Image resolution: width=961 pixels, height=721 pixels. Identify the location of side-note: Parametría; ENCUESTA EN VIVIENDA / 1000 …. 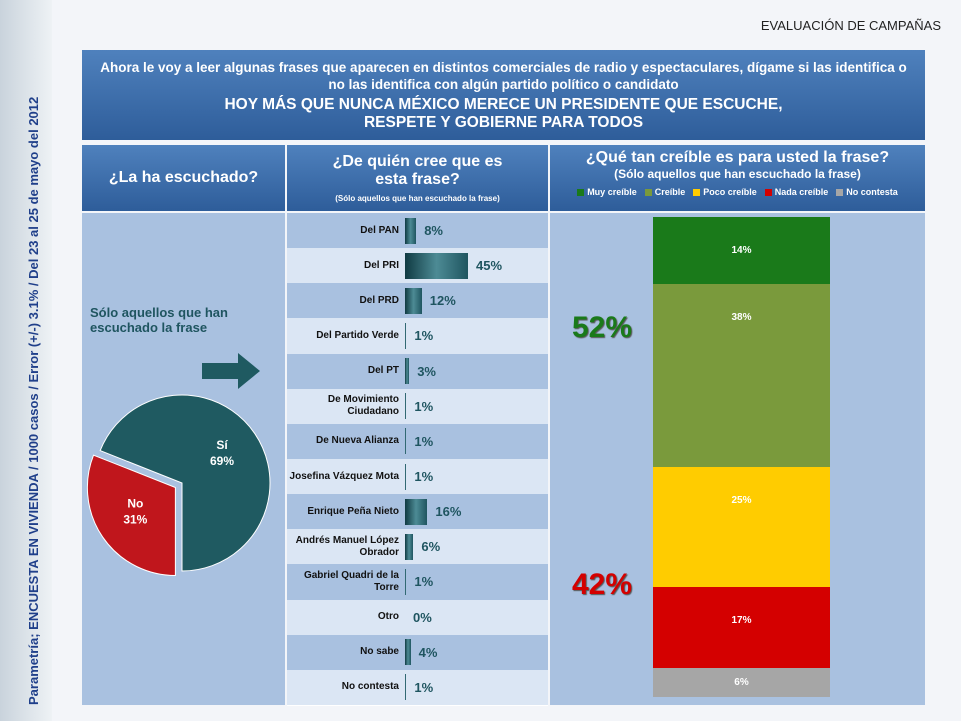
(33, 400).